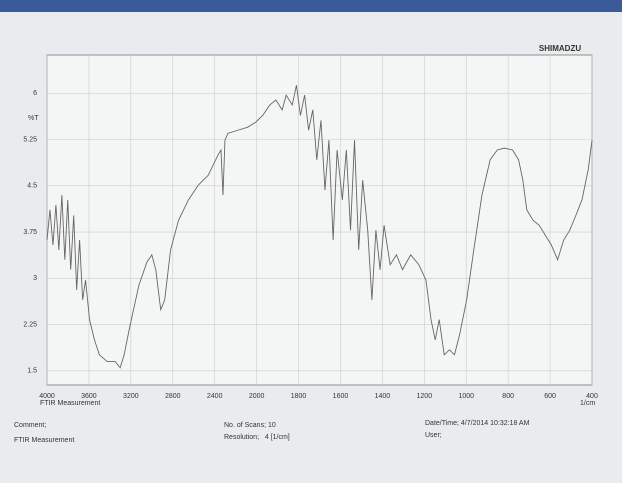 The height and width of the screenshot is (483, 622). I want to click on x-tick-label: 4000, so click(47, 396).